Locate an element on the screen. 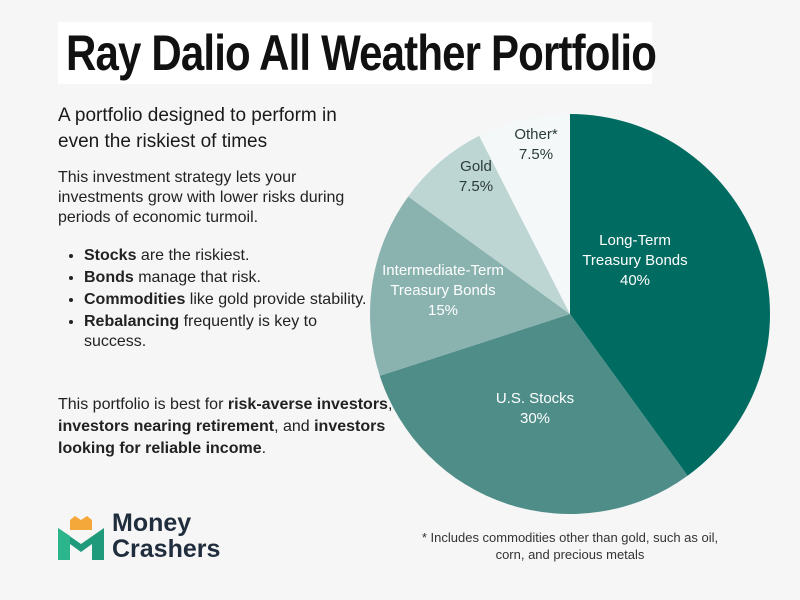  list-item: Bonds manage that risk. is located at coordinates (229, 278).